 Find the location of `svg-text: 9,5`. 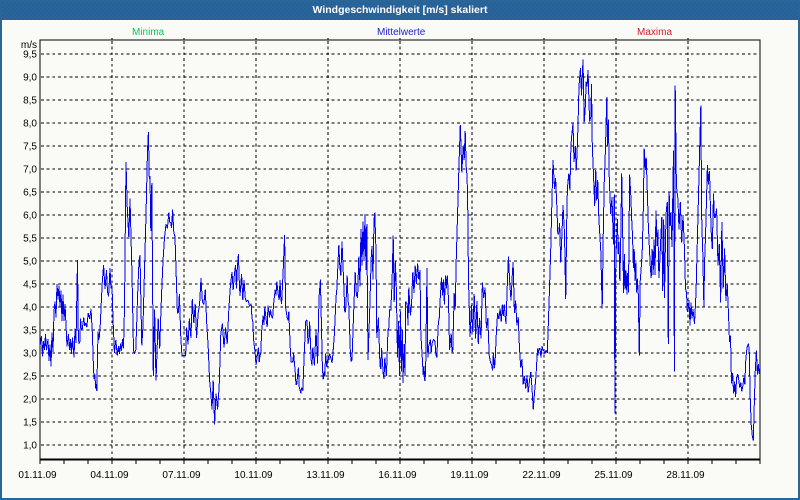

svg-text: 9,5 is located at coordinates (30, 55).